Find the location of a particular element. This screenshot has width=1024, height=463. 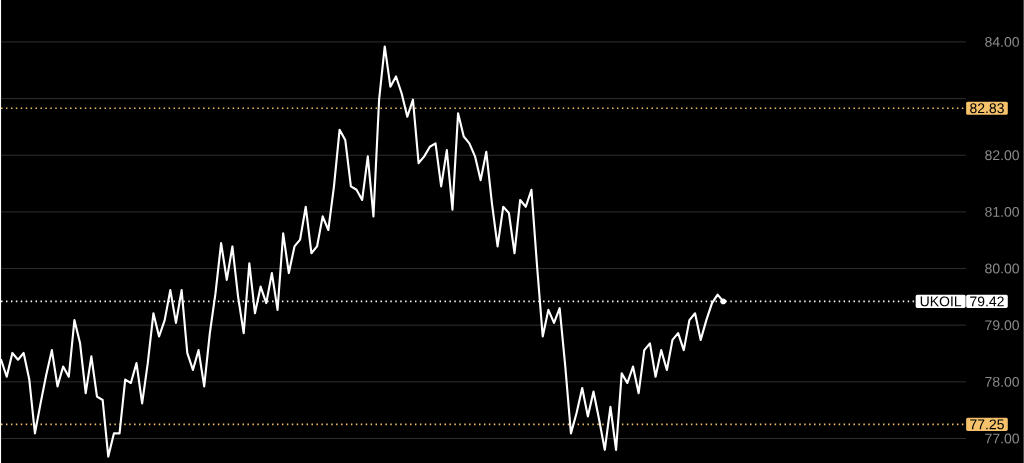

y-tick-label: 78.00 is located at coordinates (1002, 381).